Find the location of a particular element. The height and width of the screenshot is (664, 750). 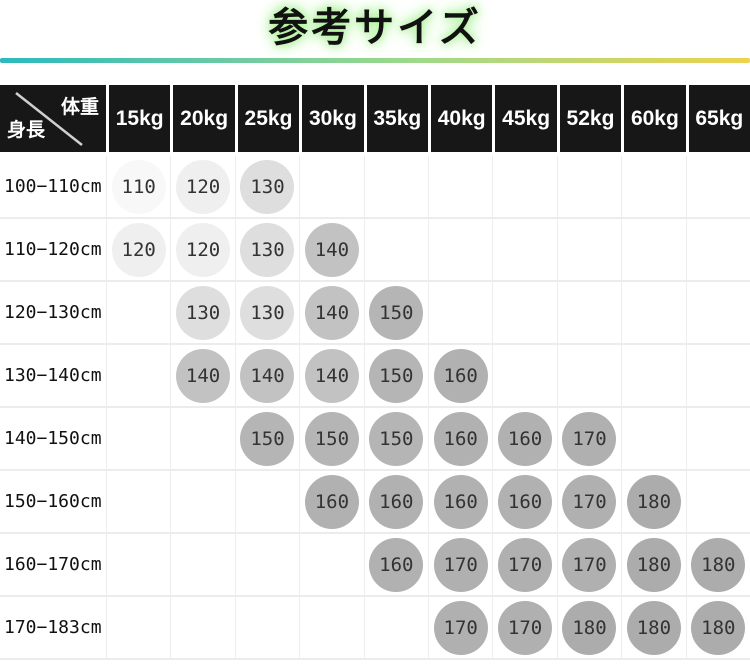

height-row-label: 130−140cm is located at coordinates (53, 376).